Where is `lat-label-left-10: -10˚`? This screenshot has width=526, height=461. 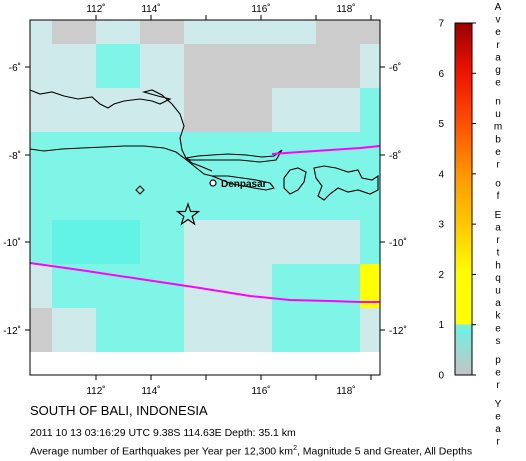
lat-label-left-10: -10˚ is located at coordinates (12, 243).